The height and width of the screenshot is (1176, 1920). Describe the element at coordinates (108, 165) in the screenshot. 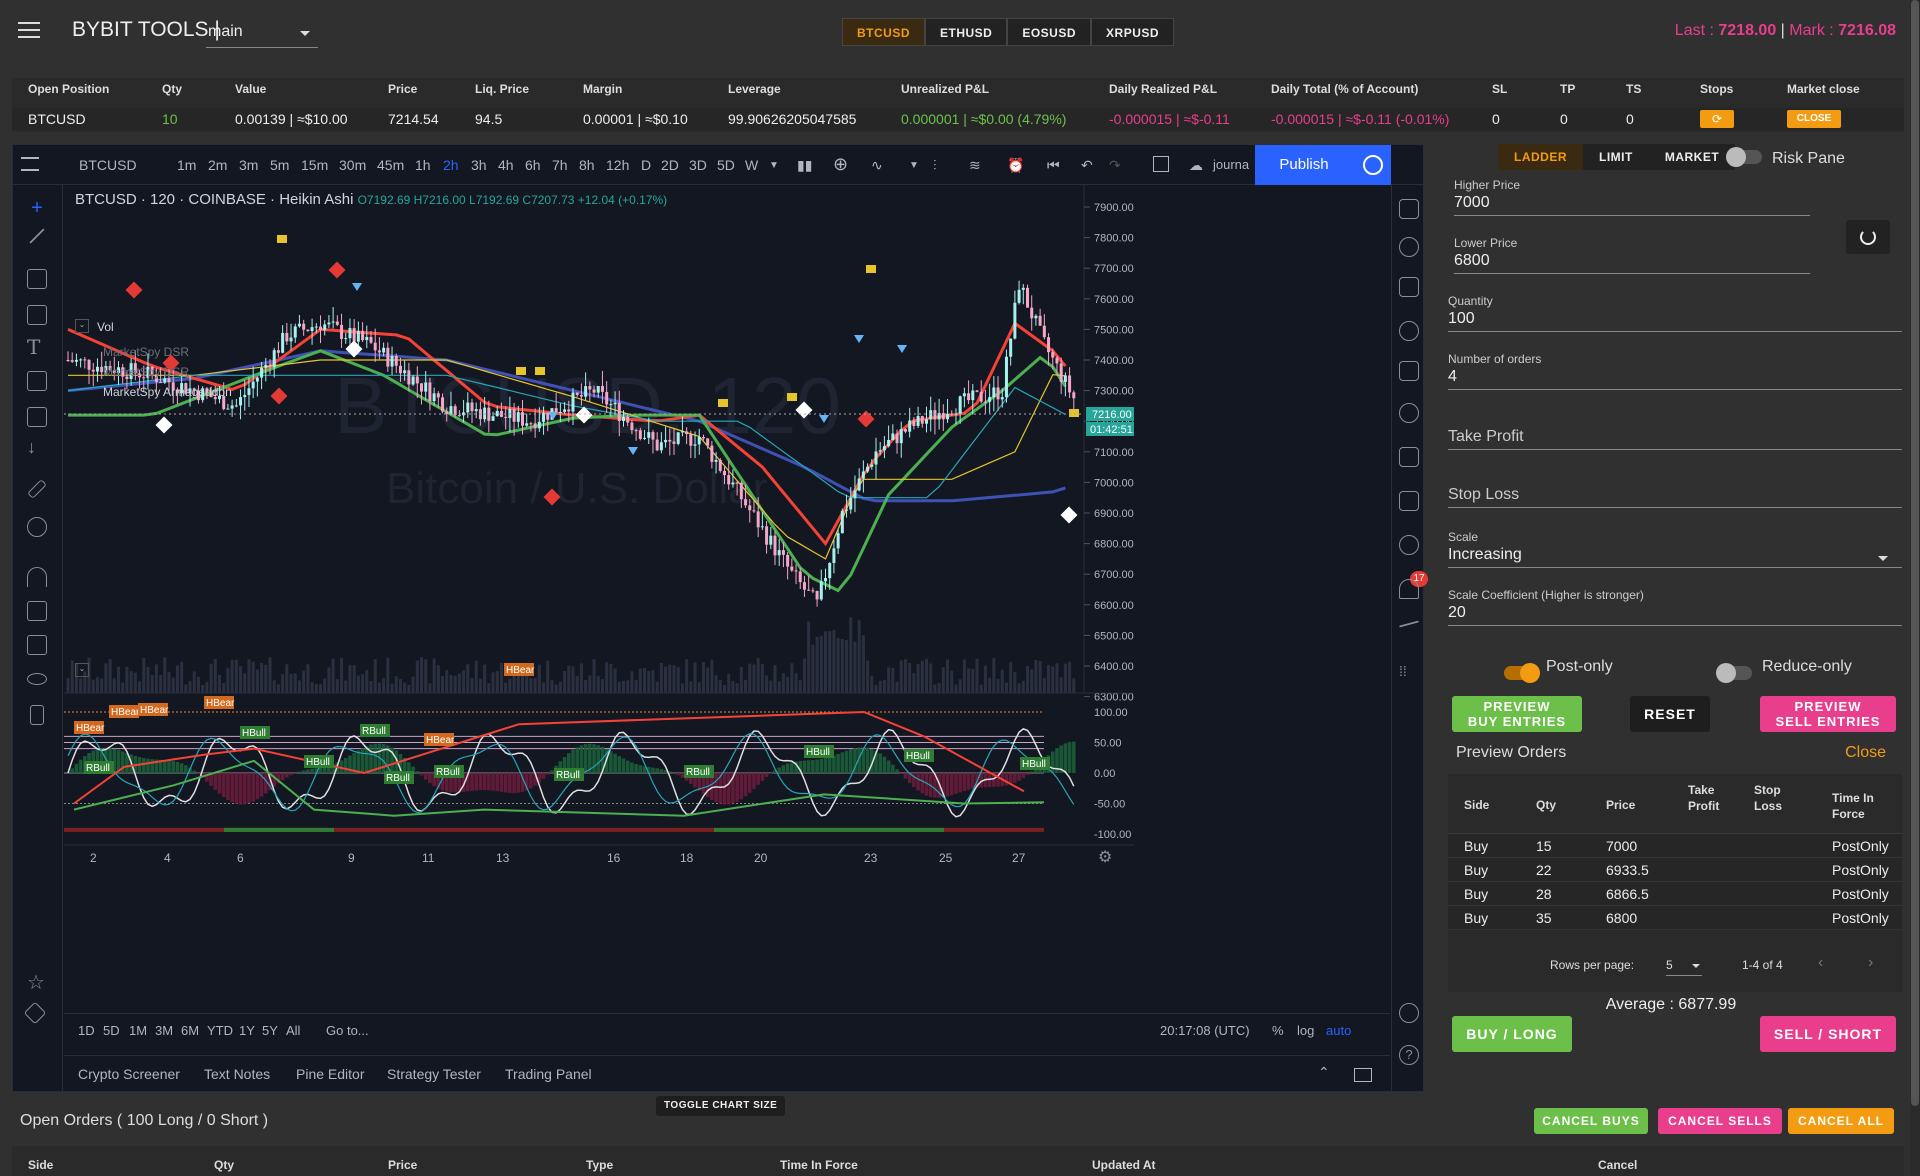

I see `chart-symbol: BTCUSD` at that location.